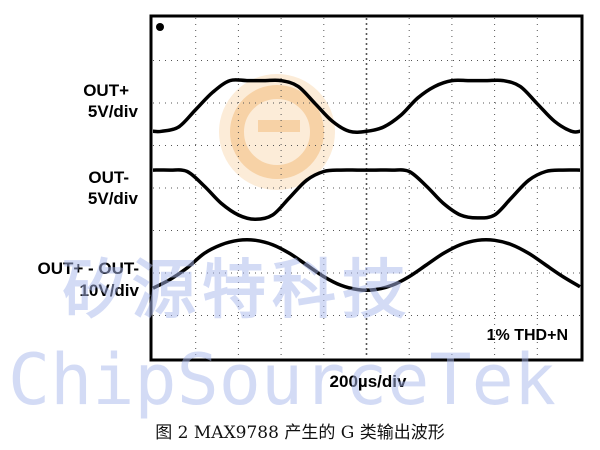 Image resolution: width=600 pixels, height=450 pixels. I want to click on figure-caption: 图 2 MAX9788 产生的 G 类输出波形, so click(299, 433).